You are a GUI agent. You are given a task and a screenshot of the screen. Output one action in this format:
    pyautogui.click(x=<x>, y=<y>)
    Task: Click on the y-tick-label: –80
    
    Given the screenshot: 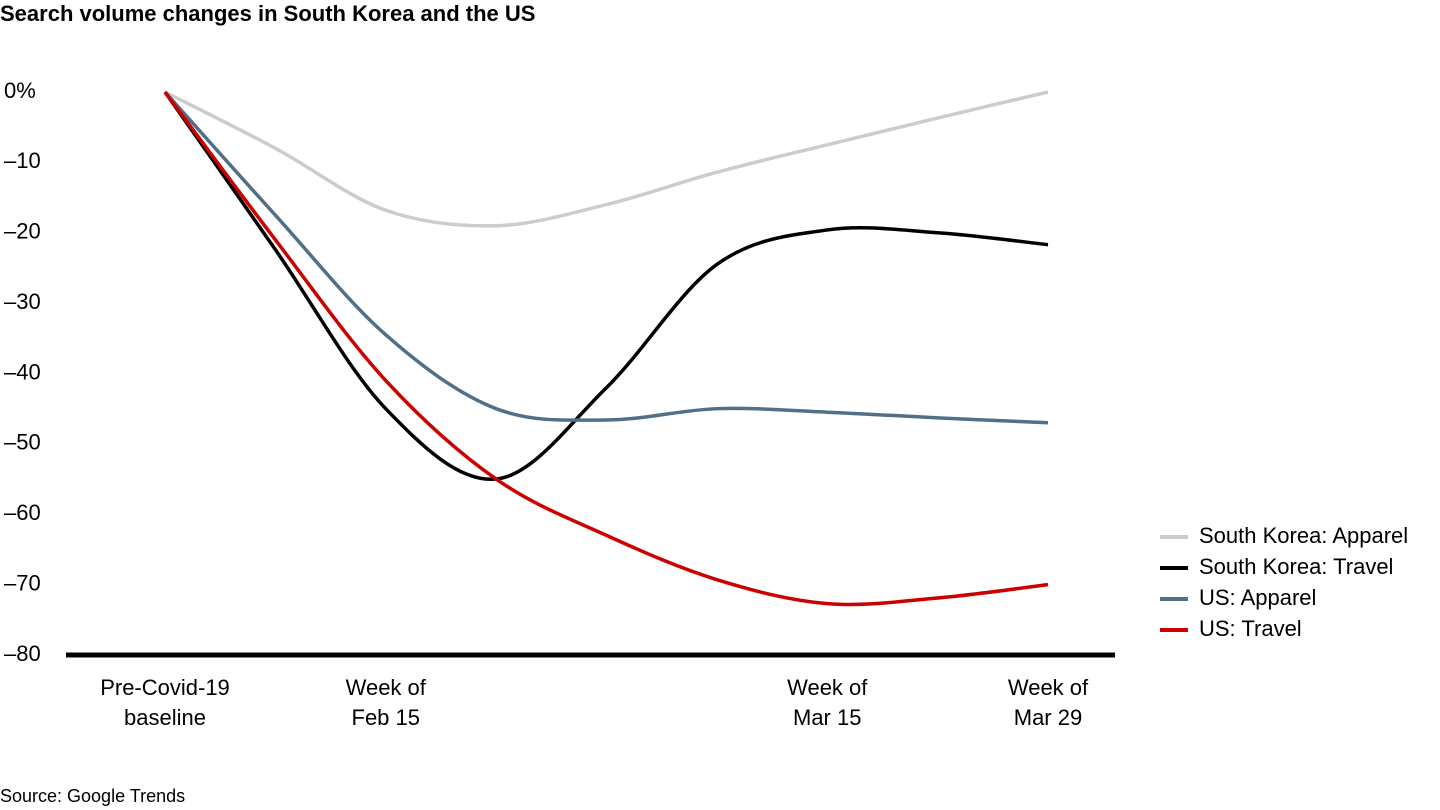 What is the action you would take?
    pyautogui.click(x=22, y=653)
    